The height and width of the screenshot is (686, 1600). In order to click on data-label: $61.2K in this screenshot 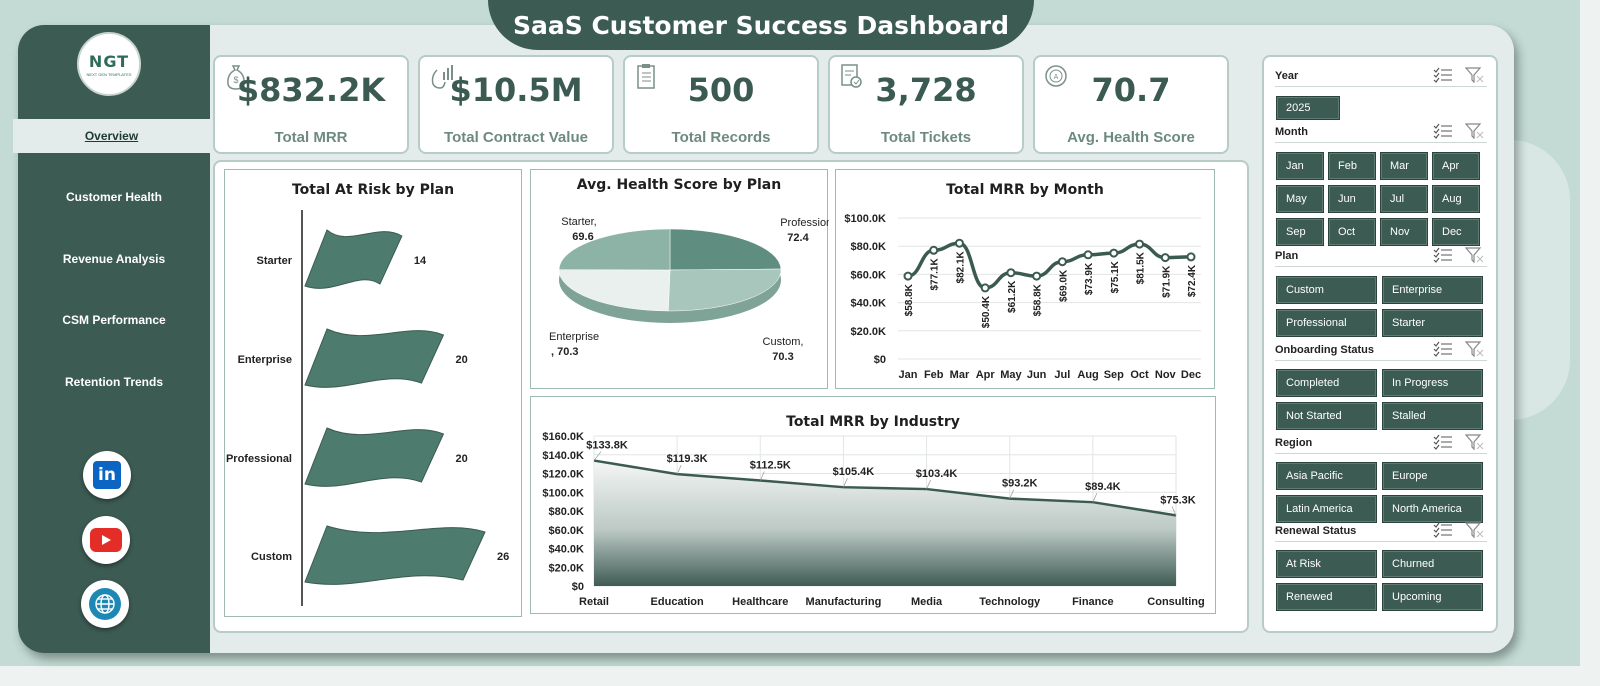, I will do `click(1012, 296)`.